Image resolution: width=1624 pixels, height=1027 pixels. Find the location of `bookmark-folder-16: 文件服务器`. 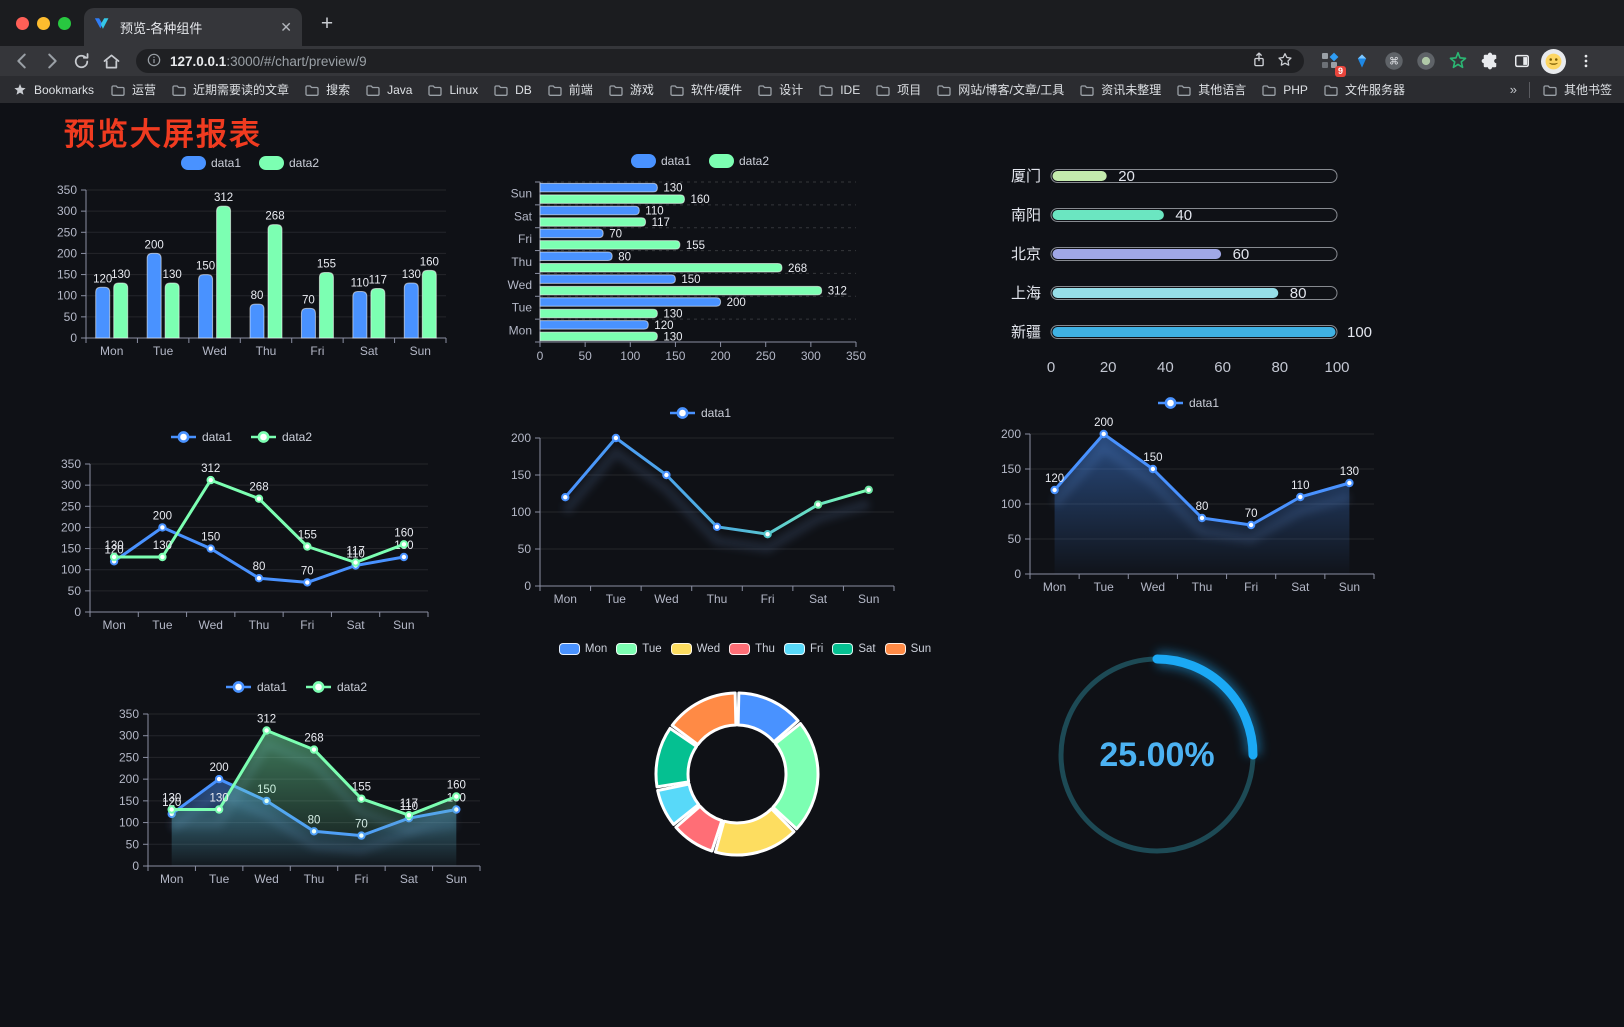

bookmark-folder-16: 文件服务器 is located at coordinates (1364, 89).